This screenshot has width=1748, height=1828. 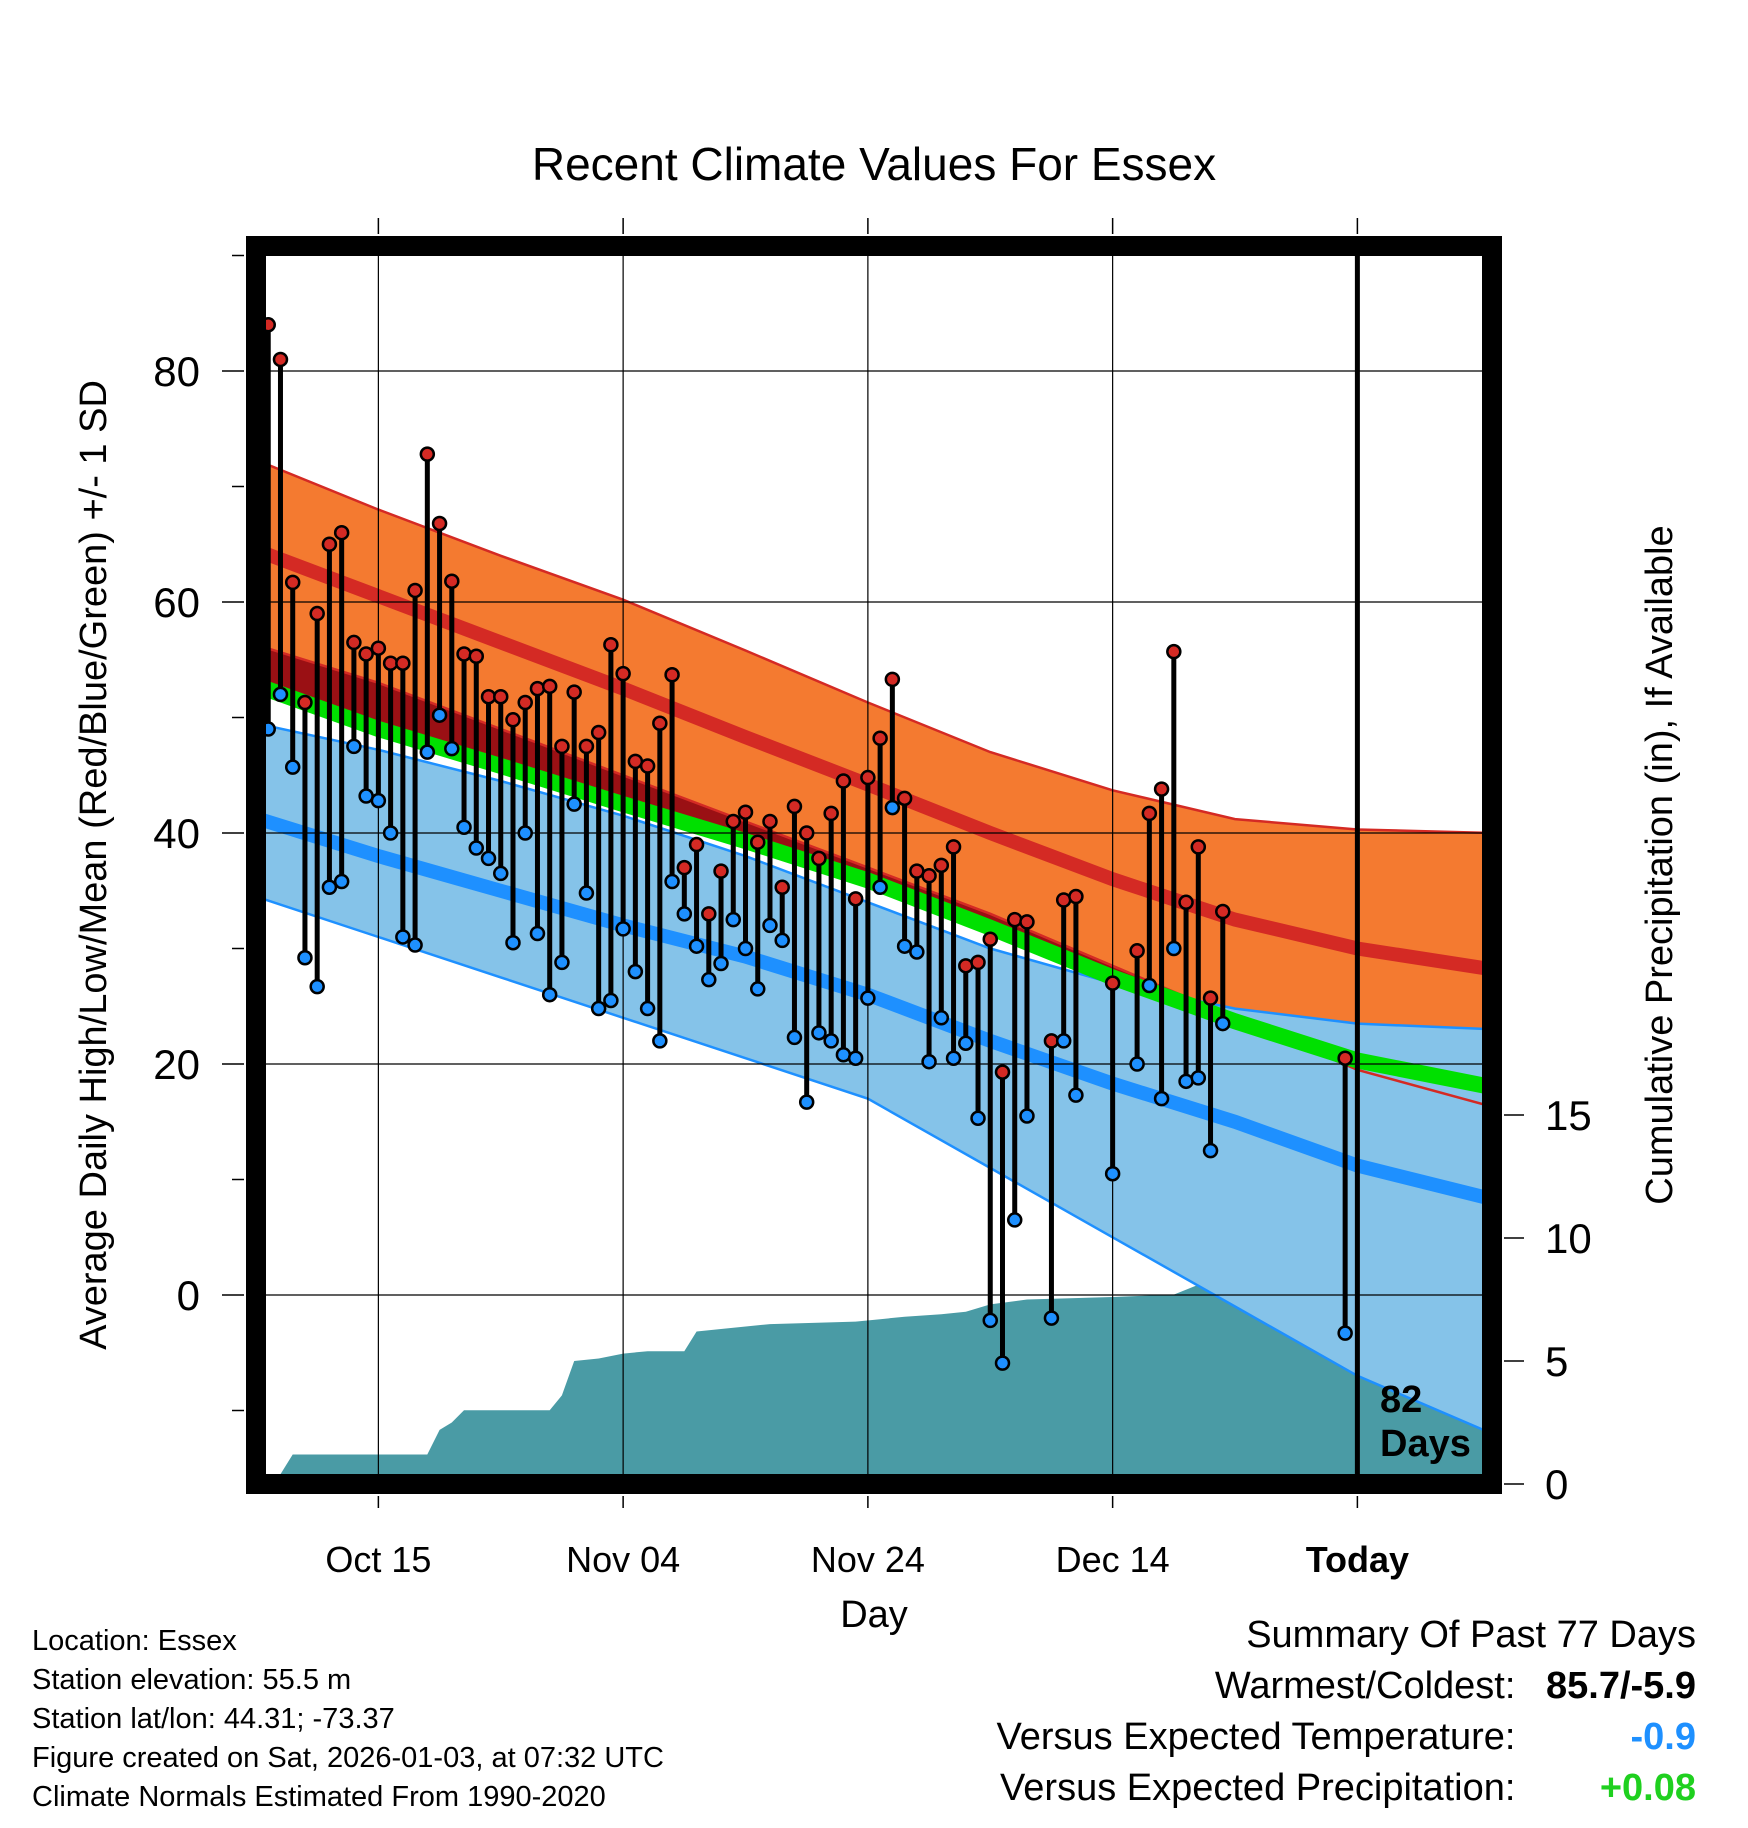 What do you see at coordinates (1647, 1788) in the screenshot?
I see `precip-anomaly-value: +0.08` at bounding box center [1647, 1788].